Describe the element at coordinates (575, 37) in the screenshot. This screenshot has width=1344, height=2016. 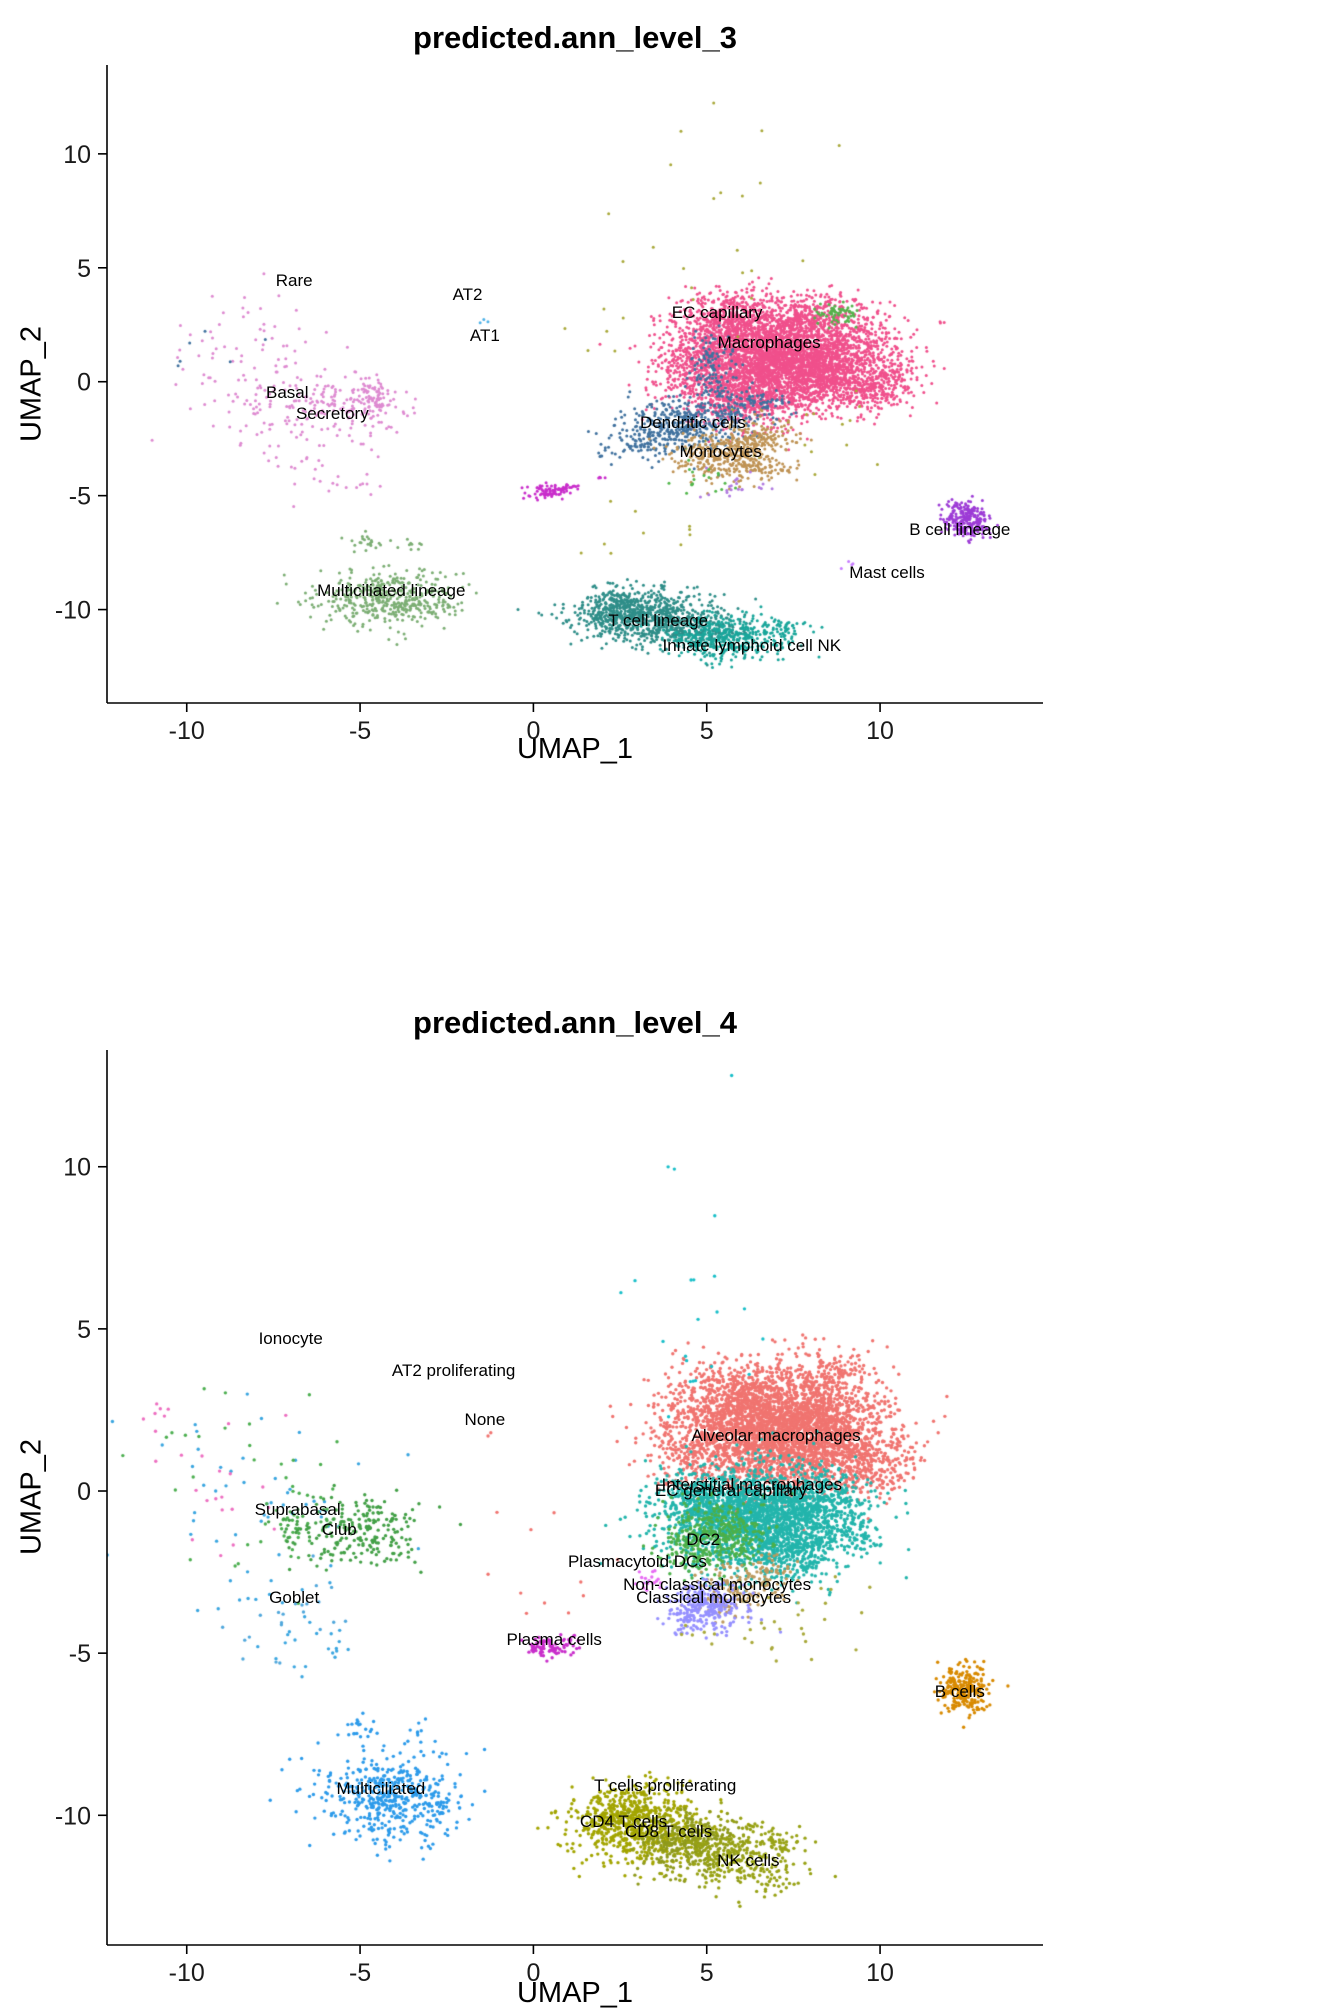
I see `plot-title-ann-level-3: predicted.ann_level_3` at that location.